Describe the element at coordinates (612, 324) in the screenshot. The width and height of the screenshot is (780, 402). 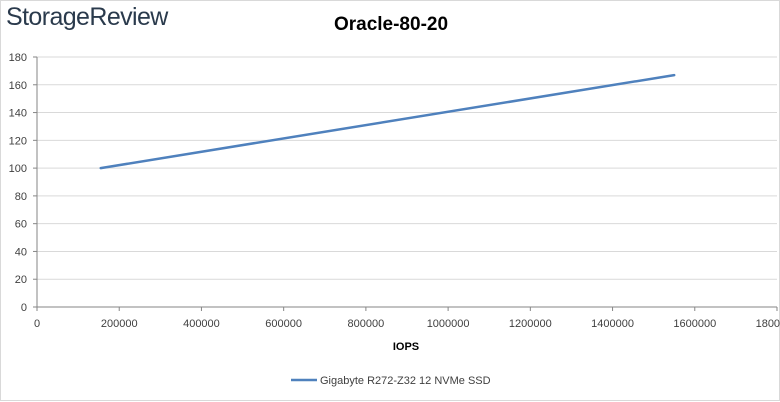
I see `x-tick-label: 1400000` at that location.